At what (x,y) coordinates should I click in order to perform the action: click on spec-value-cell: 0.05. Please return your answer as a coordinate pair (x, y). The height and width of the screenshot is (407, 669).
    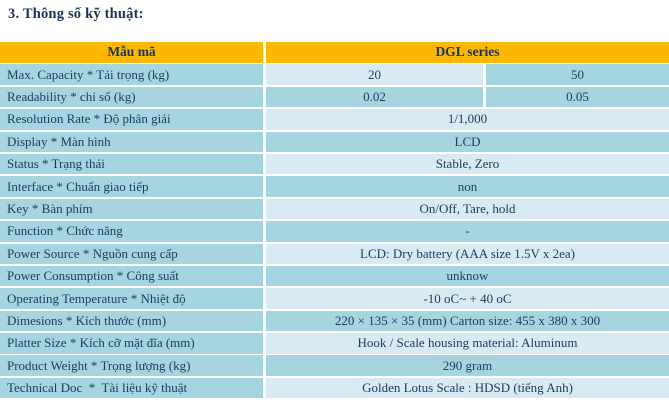
    Looking at the image, I should click on (577, 97).